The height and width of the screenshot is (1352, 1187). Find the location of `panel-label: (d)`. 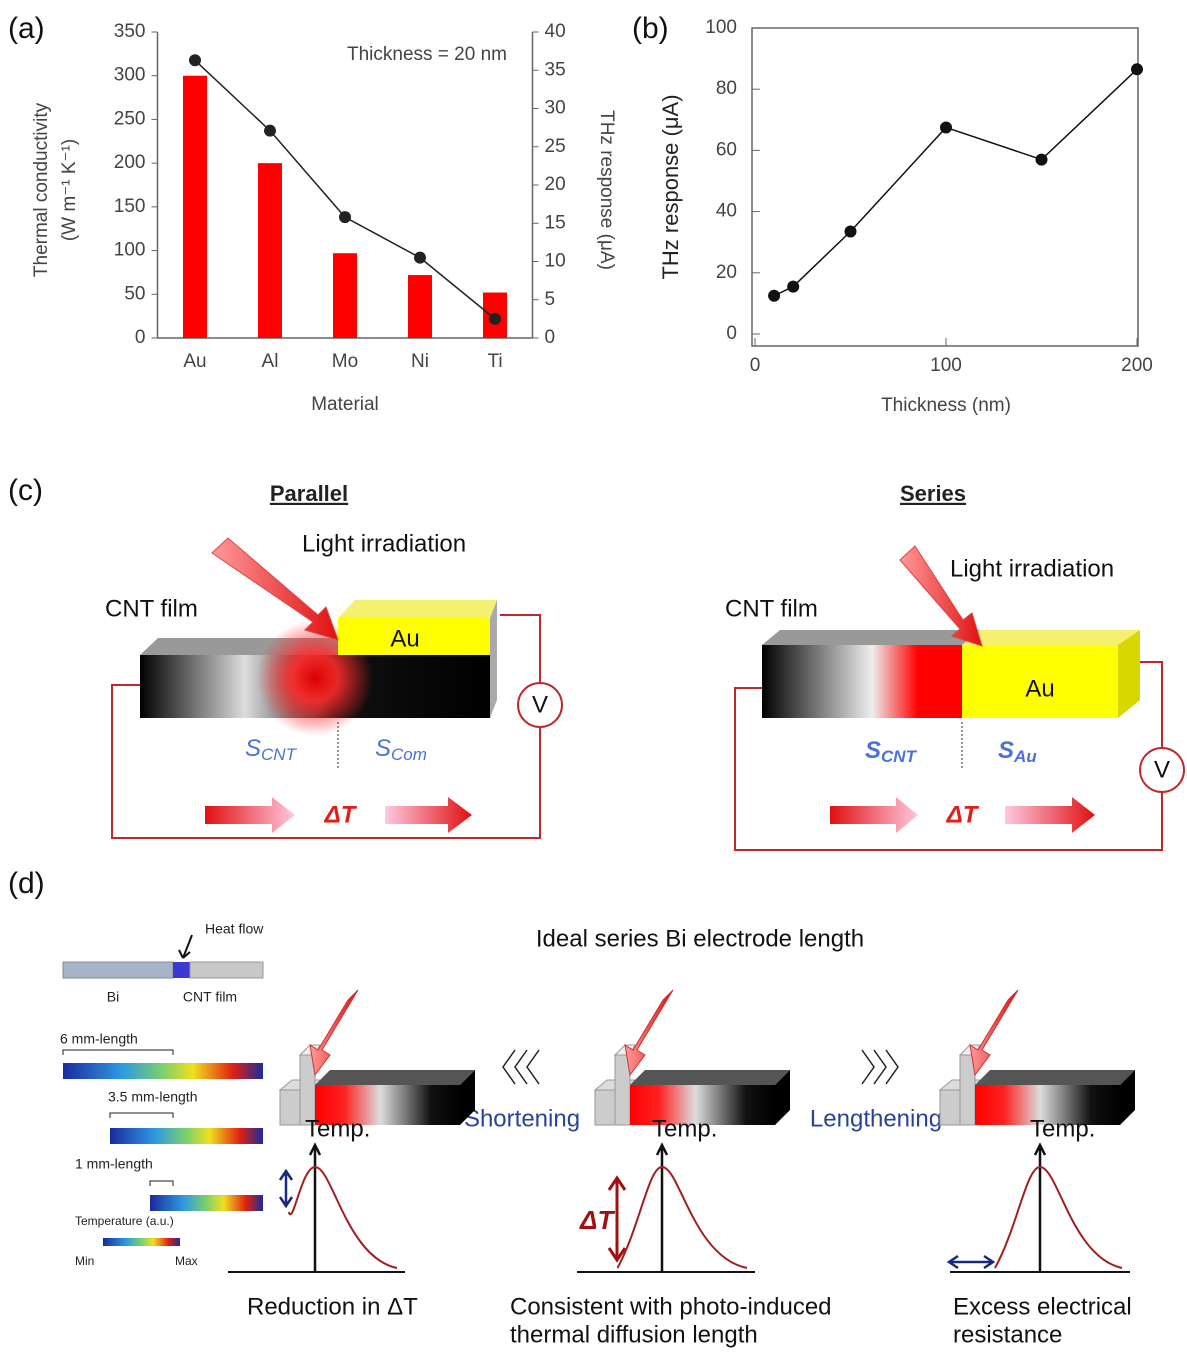

panel-label: (d) is located at coordinates (26, 883).